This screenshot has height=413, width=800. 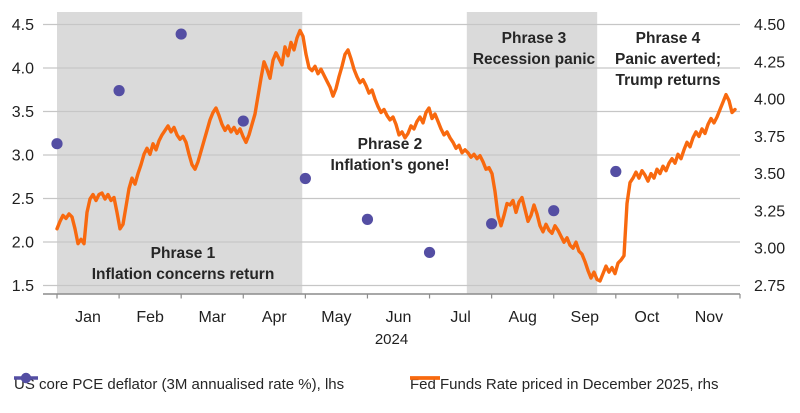 What do you see at coordinates (769, 137) in the screenshot?
I see `right-axis-tick-label: 3.75` at bounding box center [769, 137].